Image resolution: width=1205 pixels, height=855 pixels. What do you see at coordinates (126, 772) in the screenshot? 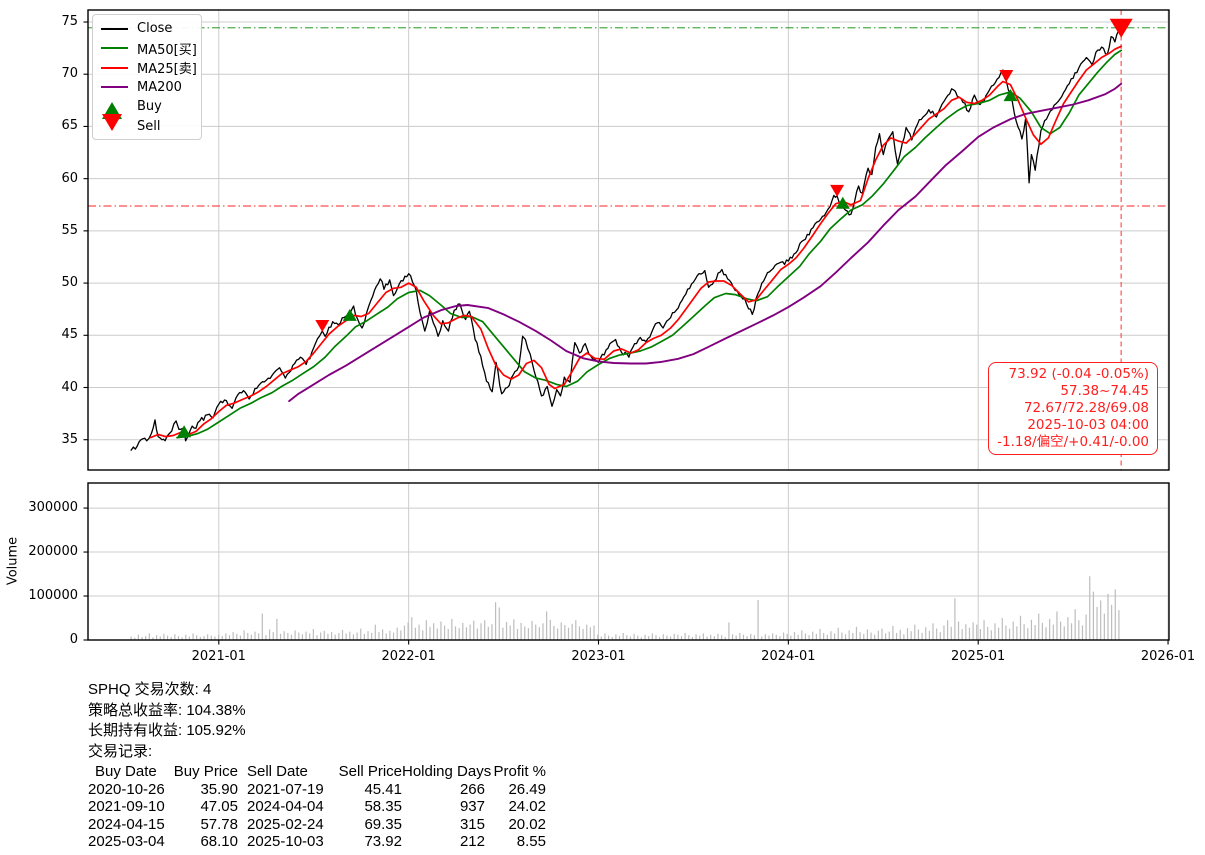
I see `col-header: Buy Date` at bounding box center [126, 772].